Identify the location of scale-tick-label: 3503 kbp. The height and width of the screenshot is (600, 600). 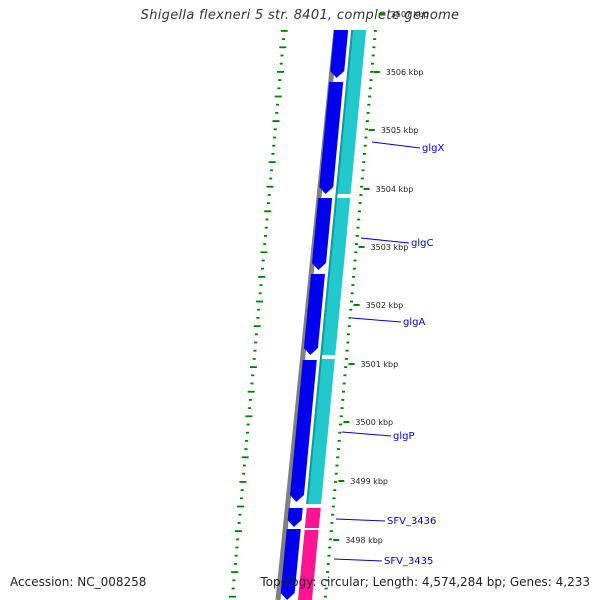
(390, 247).